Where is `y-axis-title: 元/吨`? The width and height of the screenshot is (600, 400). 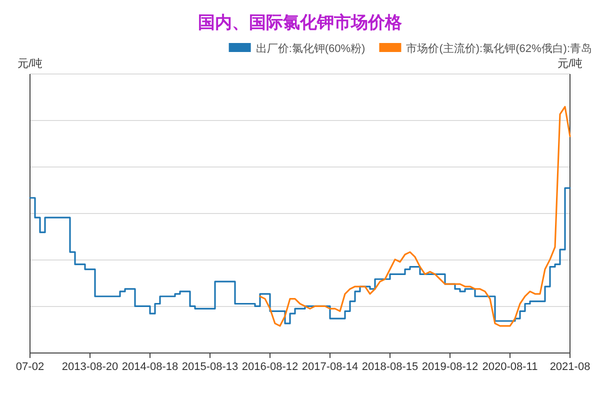 y-axis-title: 元/吨 is located at coordinates (30, 63).